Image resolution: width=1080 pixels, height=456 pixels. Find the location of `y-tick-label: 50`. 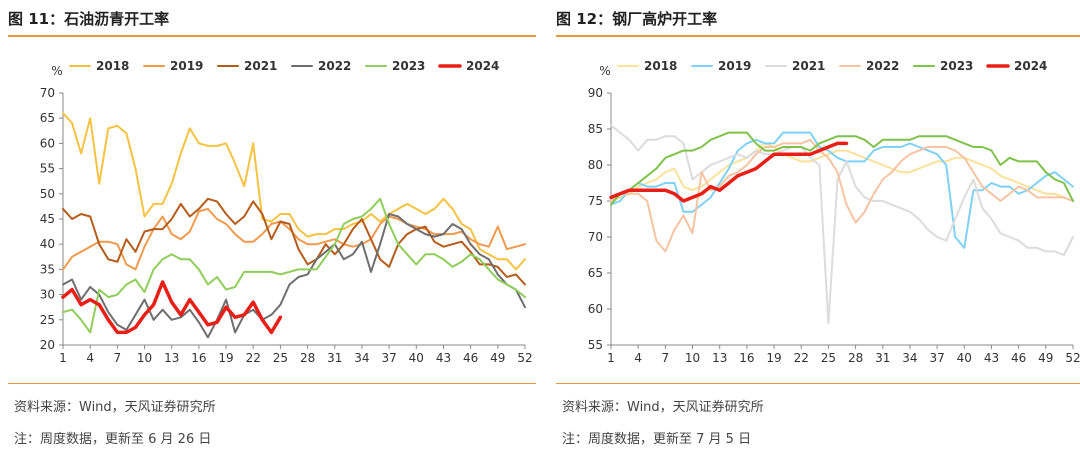

y-tick-label: 50 is located at coordinates (47, 194).